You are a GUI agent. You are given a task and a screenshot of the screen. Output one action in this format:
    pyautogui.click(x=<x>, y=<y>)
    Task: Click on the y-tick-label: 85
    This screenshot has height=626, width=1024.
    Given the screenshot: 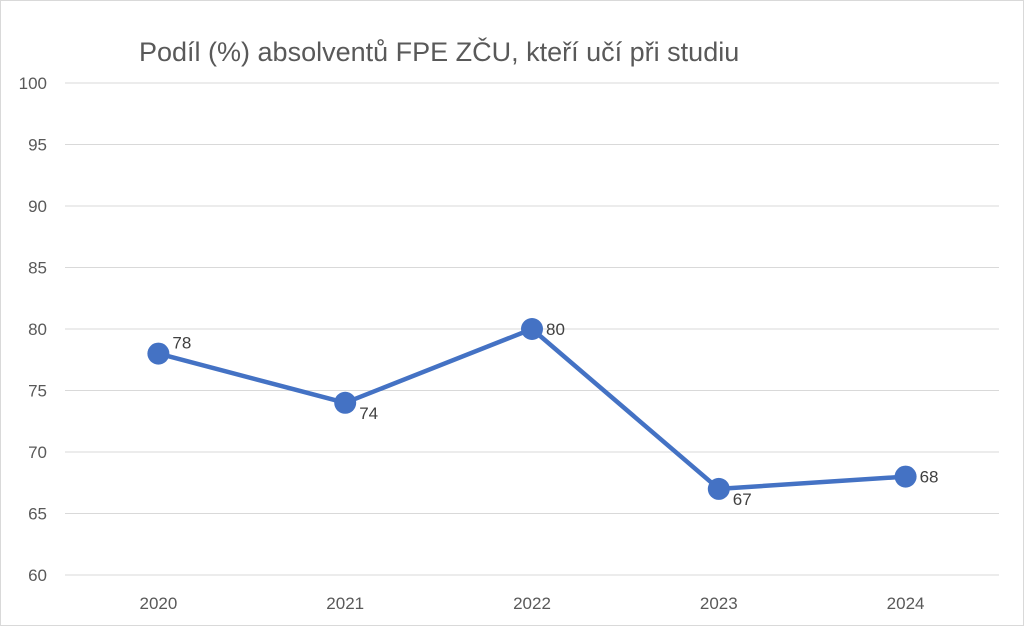 What is the action you would take?
    pyautogui.click(x=37, y=268)
    